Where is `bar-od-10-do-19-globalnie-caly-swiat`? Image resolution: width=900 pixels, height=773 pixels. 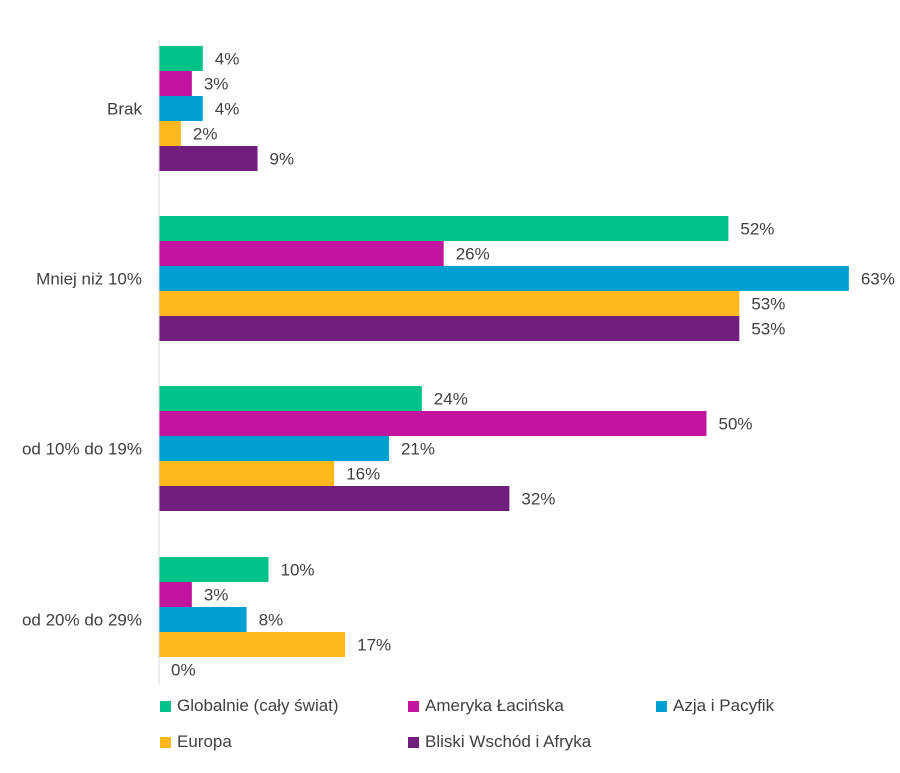
bar-od-10-do-19-globalnie-caly-swiat is located at coordinates (290, 398).